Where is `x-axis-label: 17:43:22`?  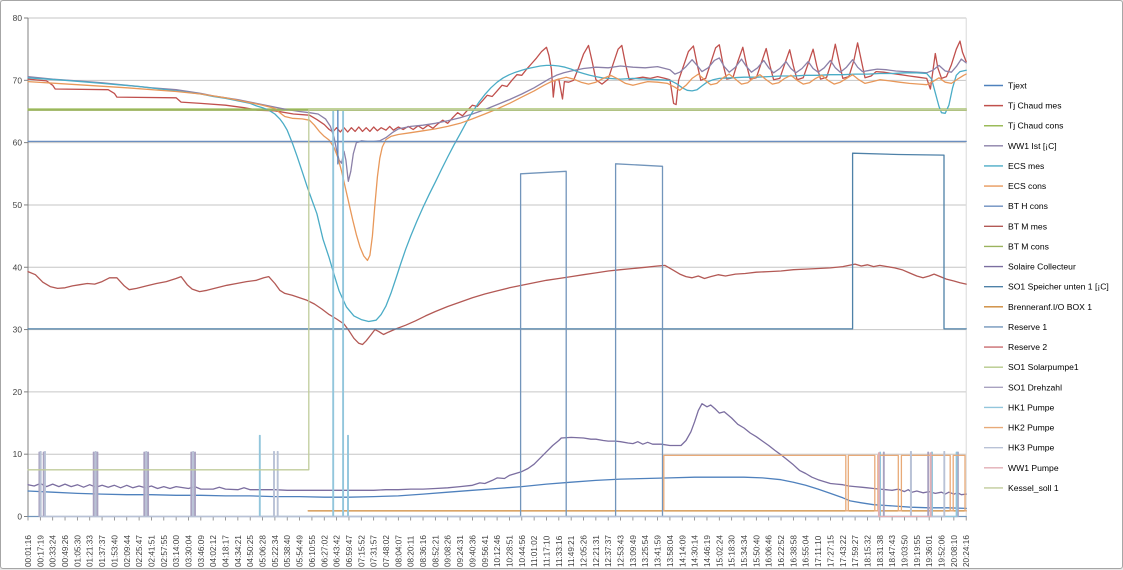 x-axis-label: 17:43:22 is located at coordinates (843, 551).